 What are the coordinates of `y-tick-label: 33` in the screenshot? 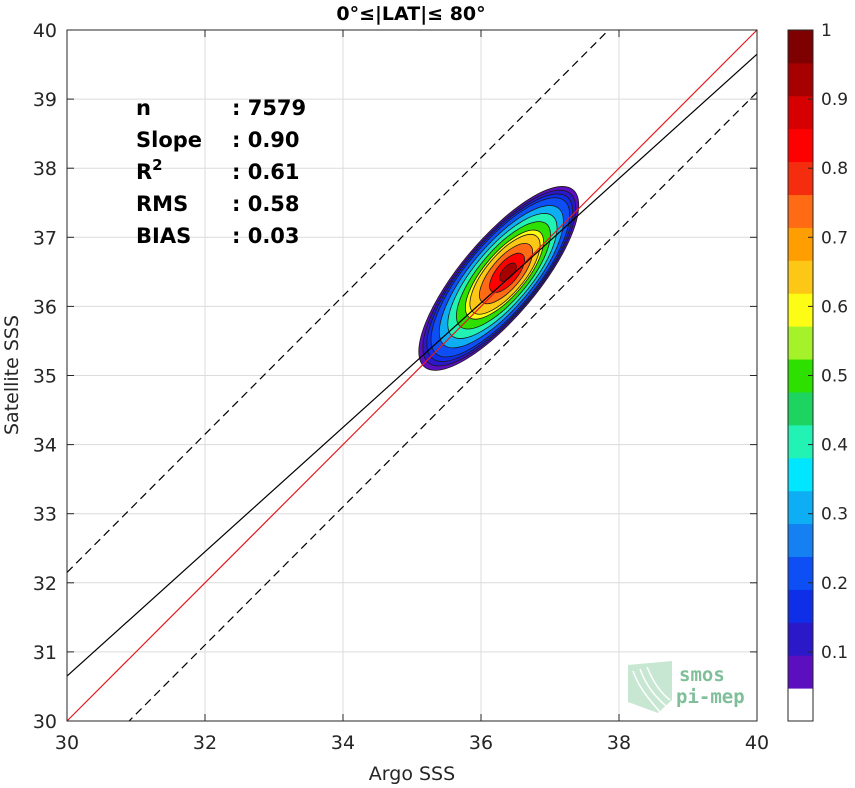 It's located at (45, 515).